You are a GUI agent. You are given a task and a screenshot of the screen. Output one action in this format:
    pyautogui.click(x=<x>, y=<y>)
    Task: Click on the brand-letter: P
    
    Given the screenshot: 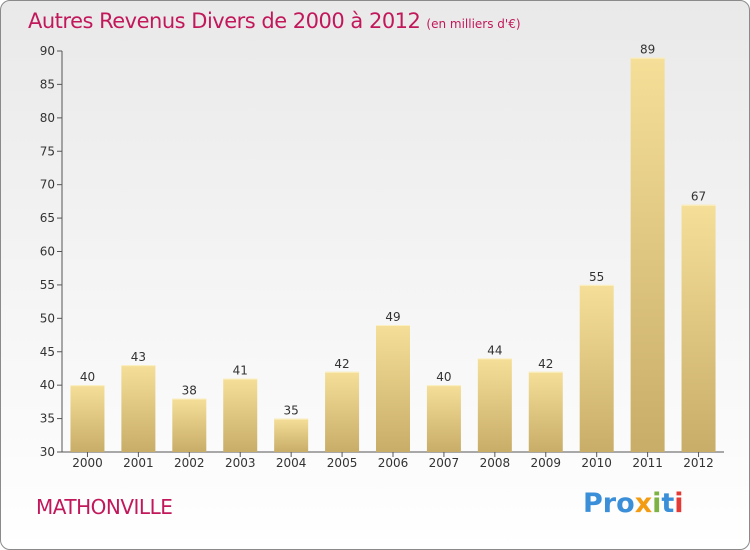 What is the action you would take?
    pyautogui.click(x=593, y=503)
    